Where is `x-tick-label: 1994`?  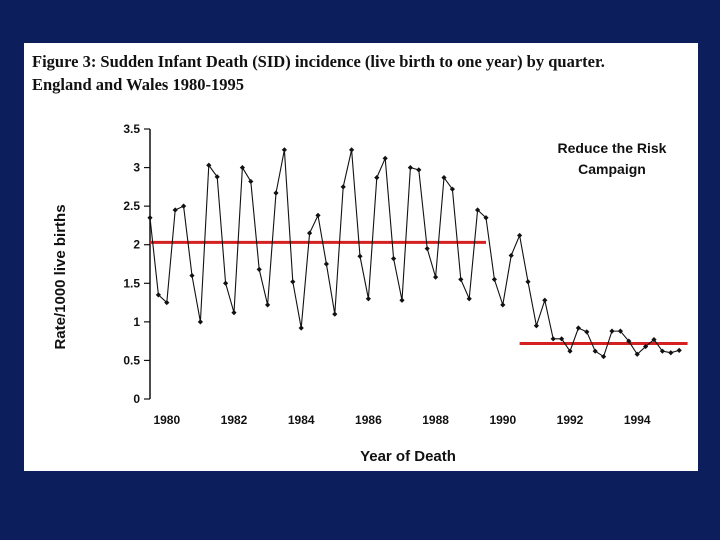 x-tick-label: 1994 is located at coordinates (637, 420).